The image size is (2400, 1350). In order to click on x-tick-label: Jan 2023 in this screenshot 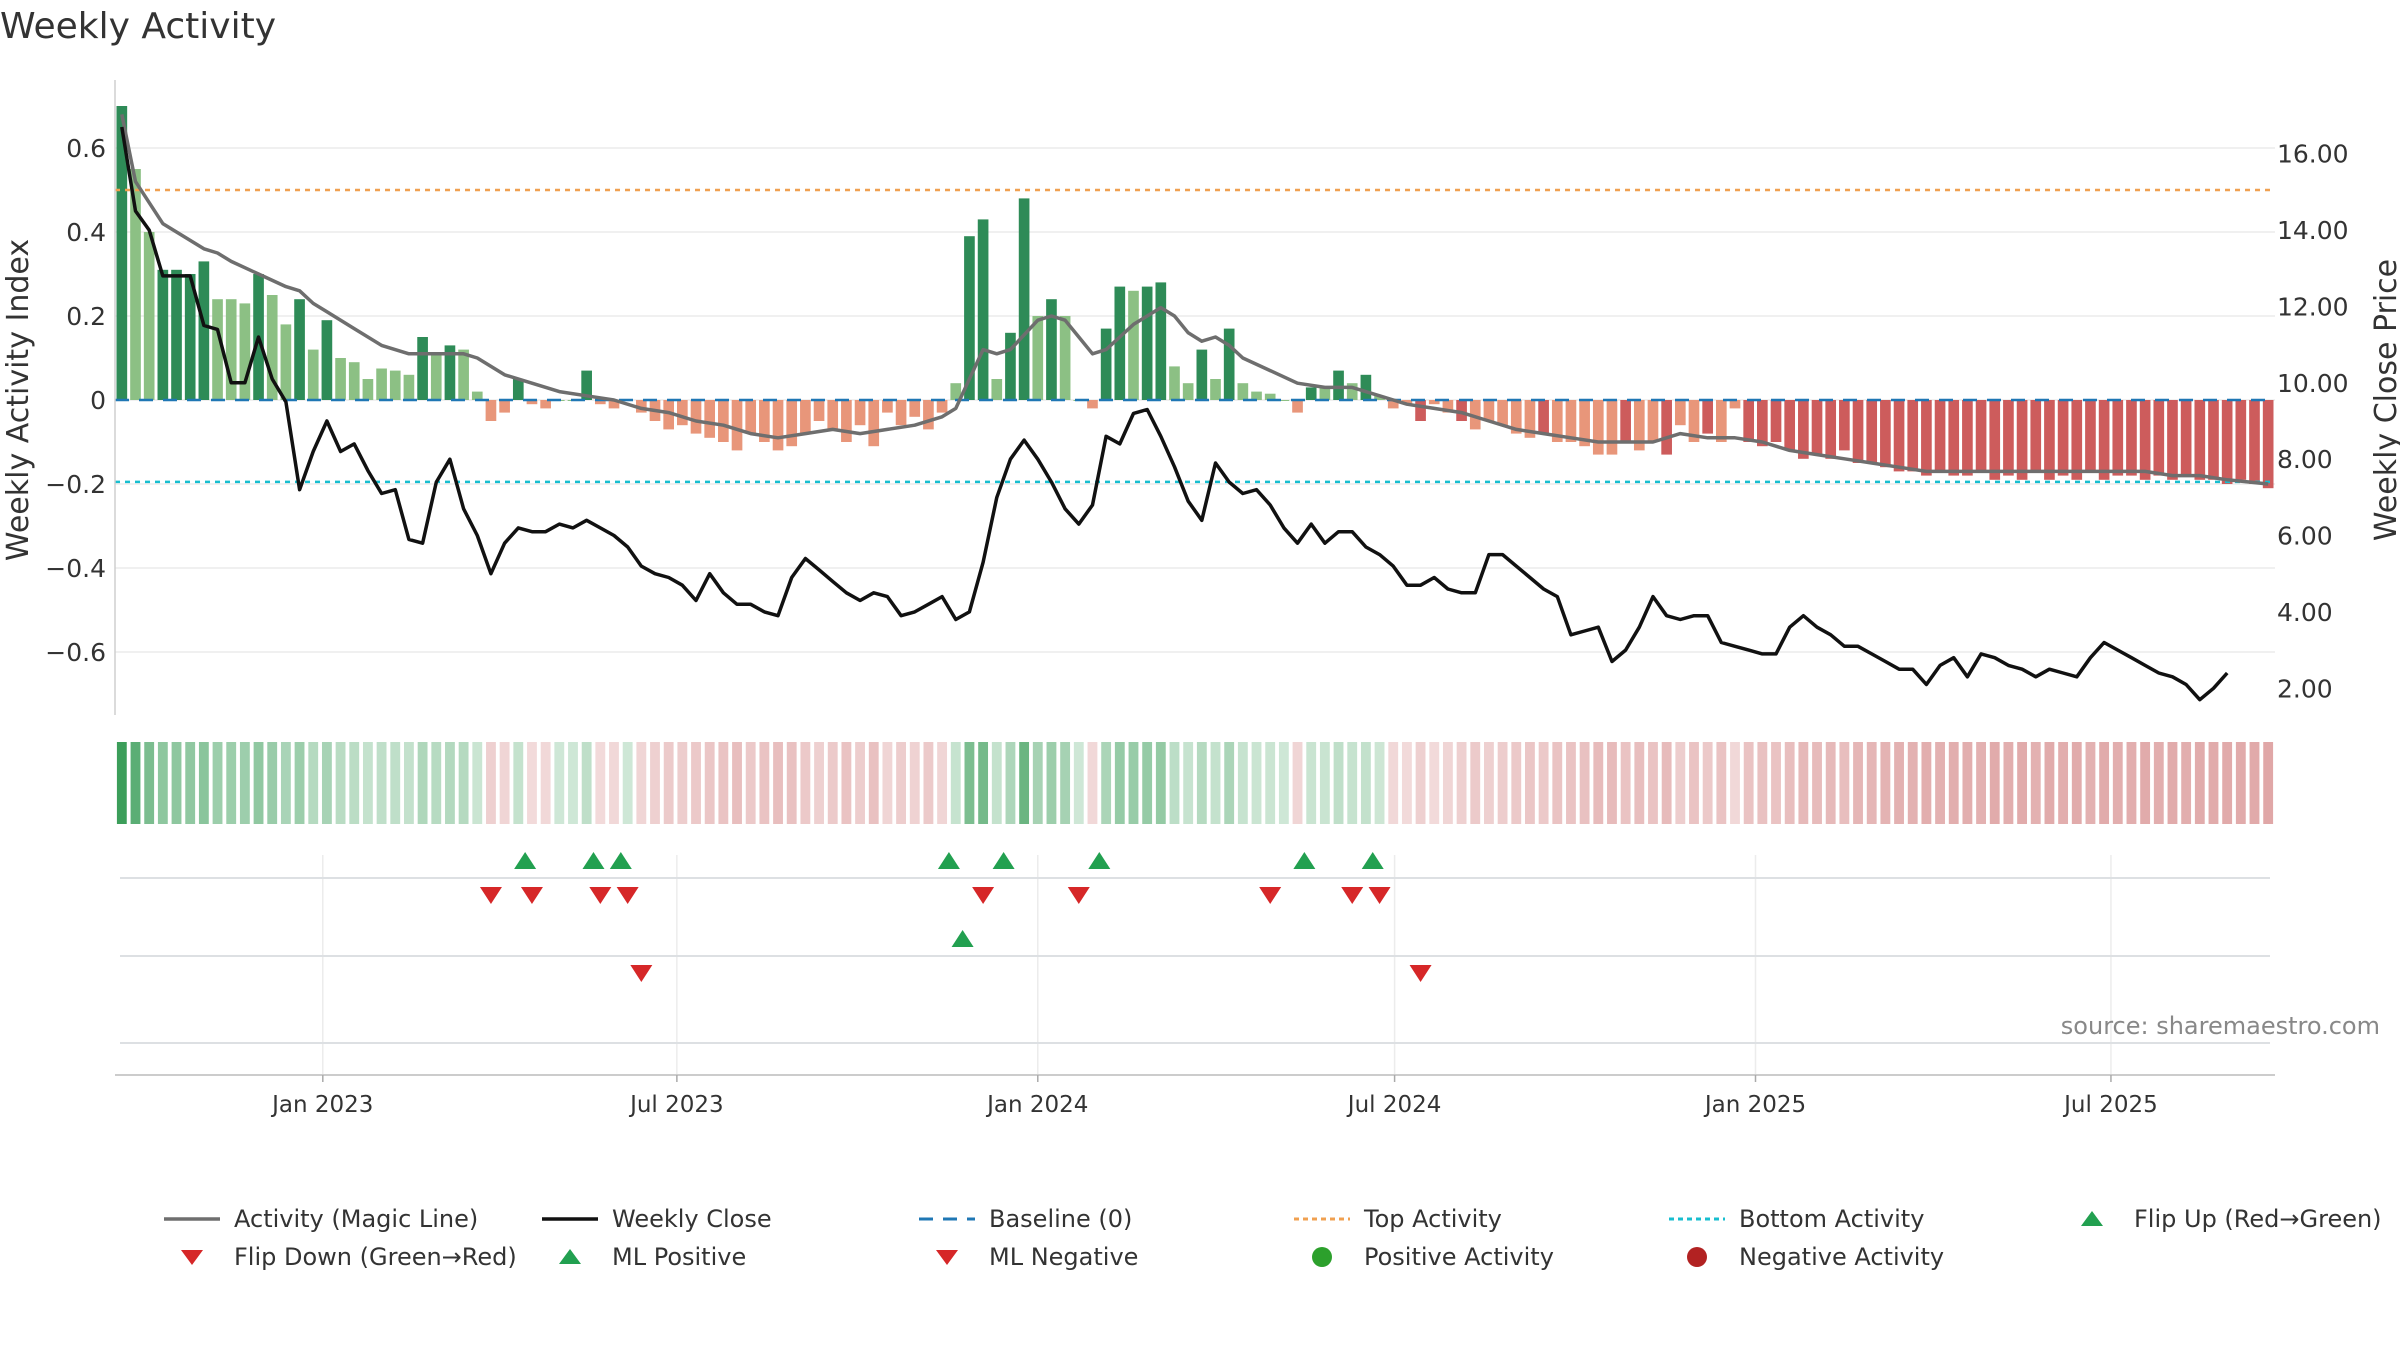, I will do `click(321, 1105)`.